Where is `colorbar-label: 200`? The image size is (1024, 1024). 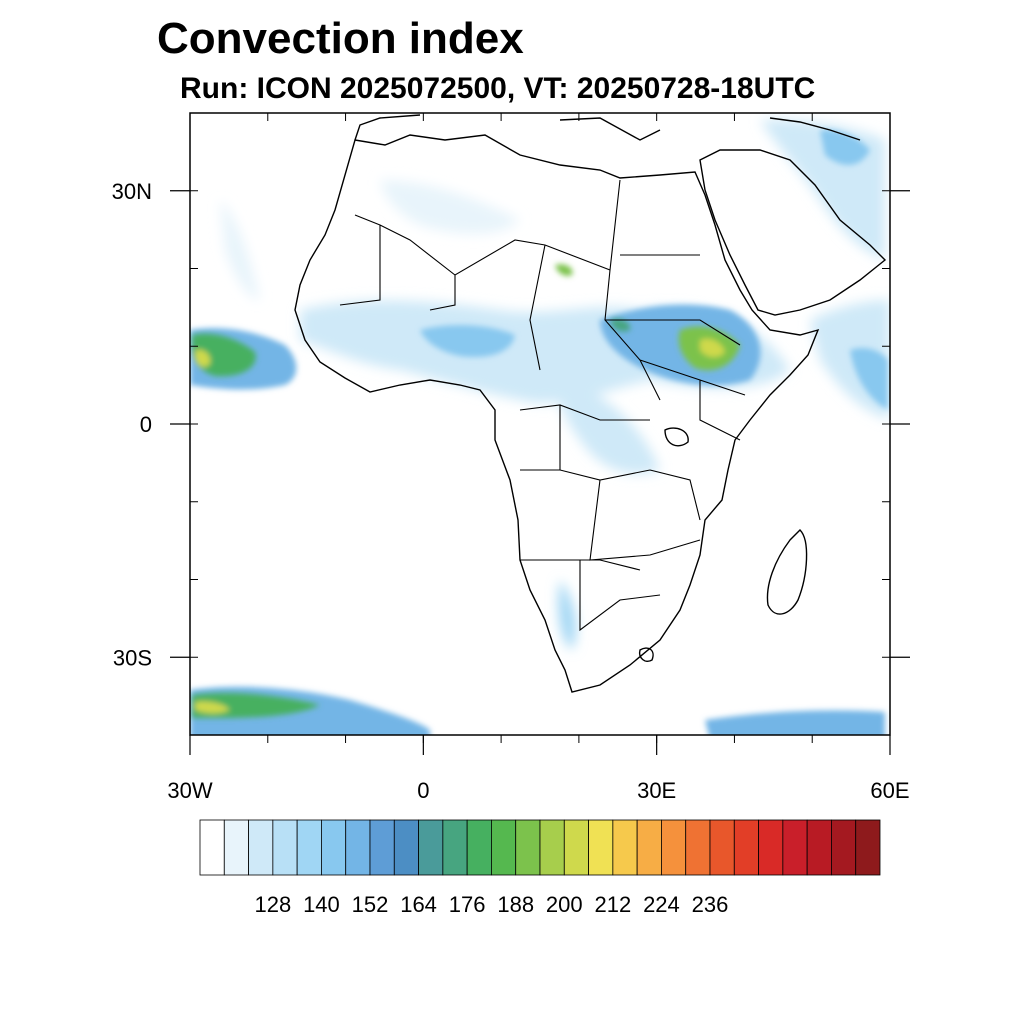 colorbar-label: 200 is located at coordinates (564, 904).